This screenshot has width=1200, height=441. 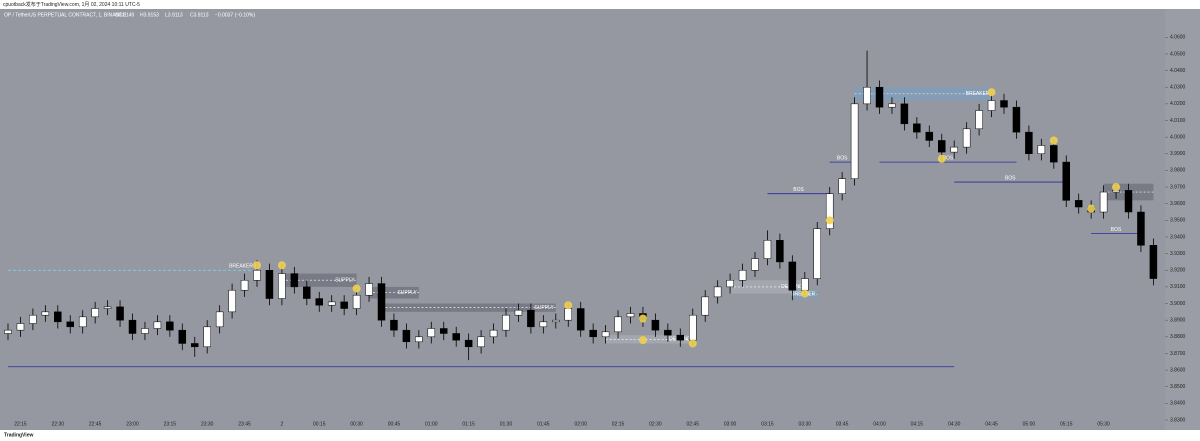 What do you see at coordinates (543, 424) in the screenshot?
I see `x-tick-label: 01:45` at bounding box center [543, 424].